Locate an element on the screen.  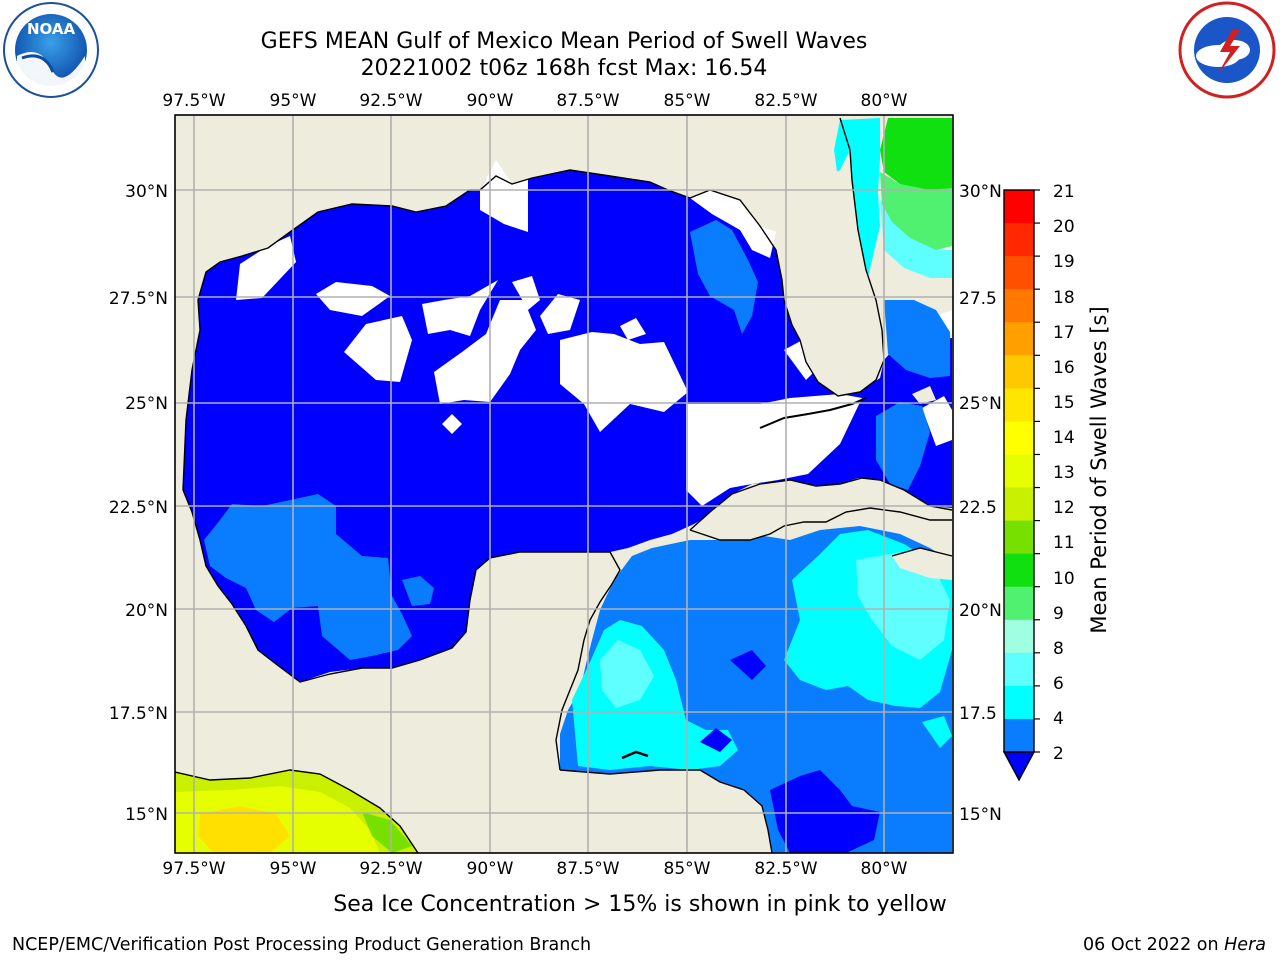
footer-run-info: 06 Oct 2022 on Hera is located at coordinates (1174, 945).